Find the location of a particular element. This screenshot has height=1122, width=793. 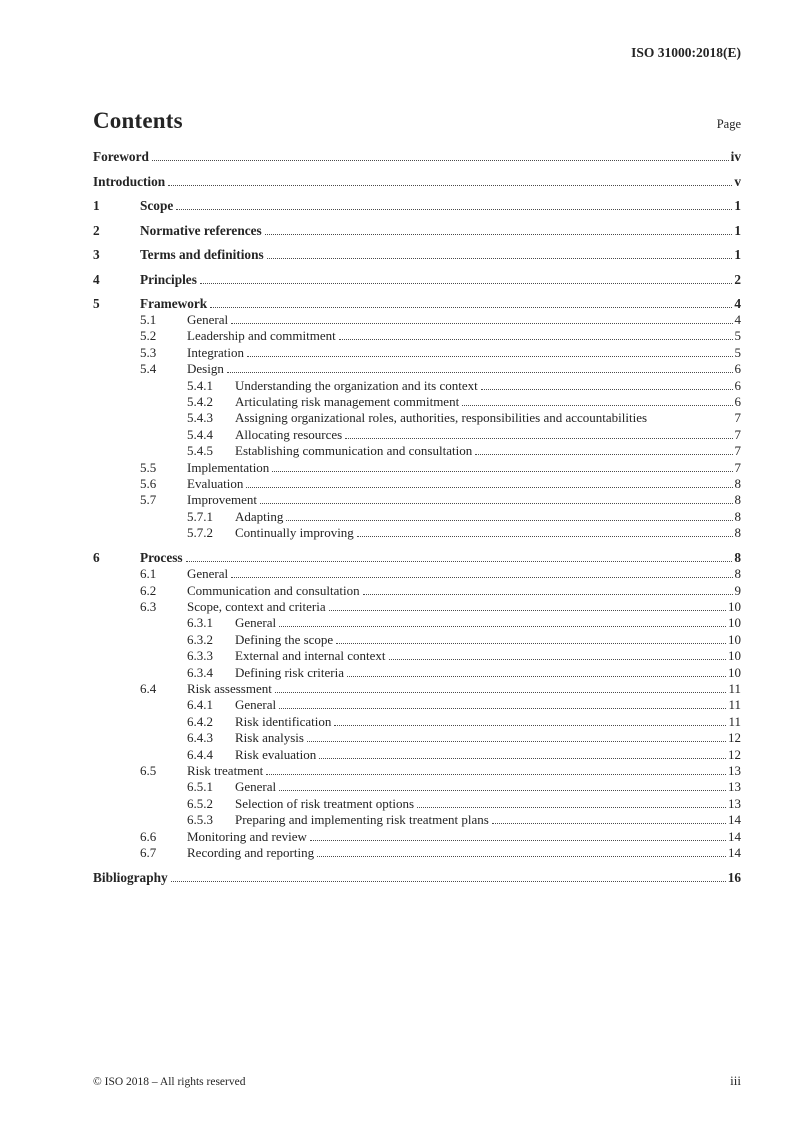

toc-entry-page: 5 is located at coordinates (738, 336).